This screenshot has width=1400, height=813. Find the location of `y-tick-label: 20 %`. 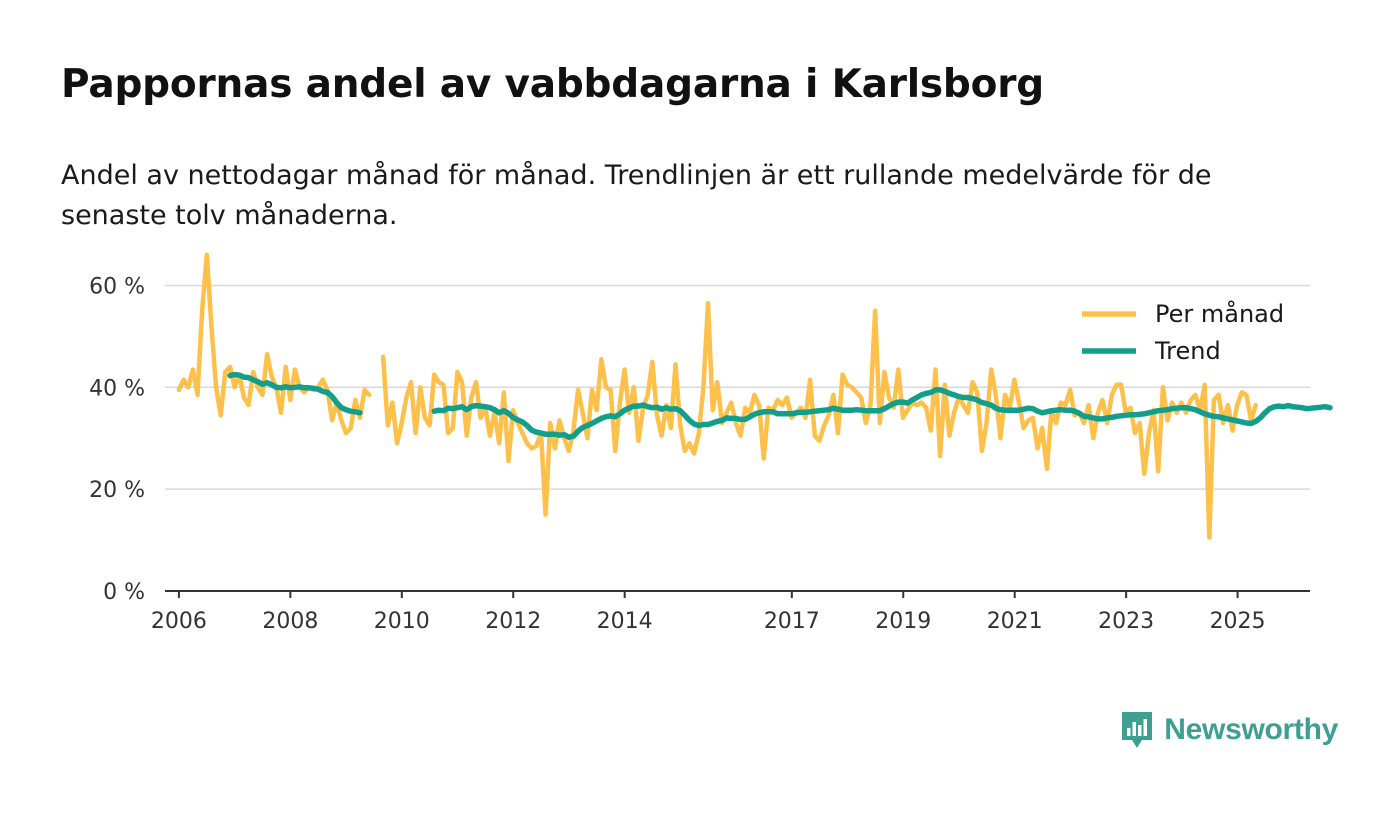

y-tick-label: 20 % is located at coordinates (117, 490).